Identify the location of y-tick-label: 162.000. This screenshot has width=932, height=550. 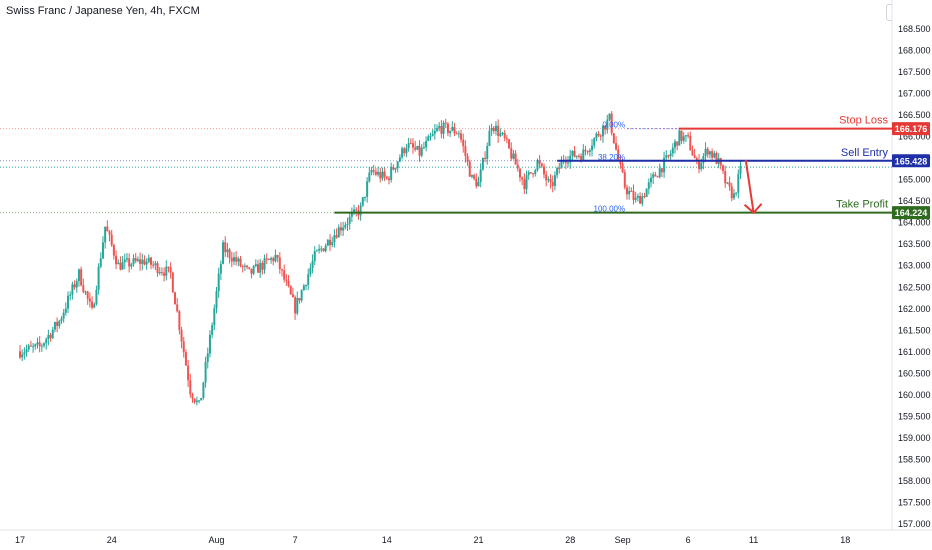
(914, 309).